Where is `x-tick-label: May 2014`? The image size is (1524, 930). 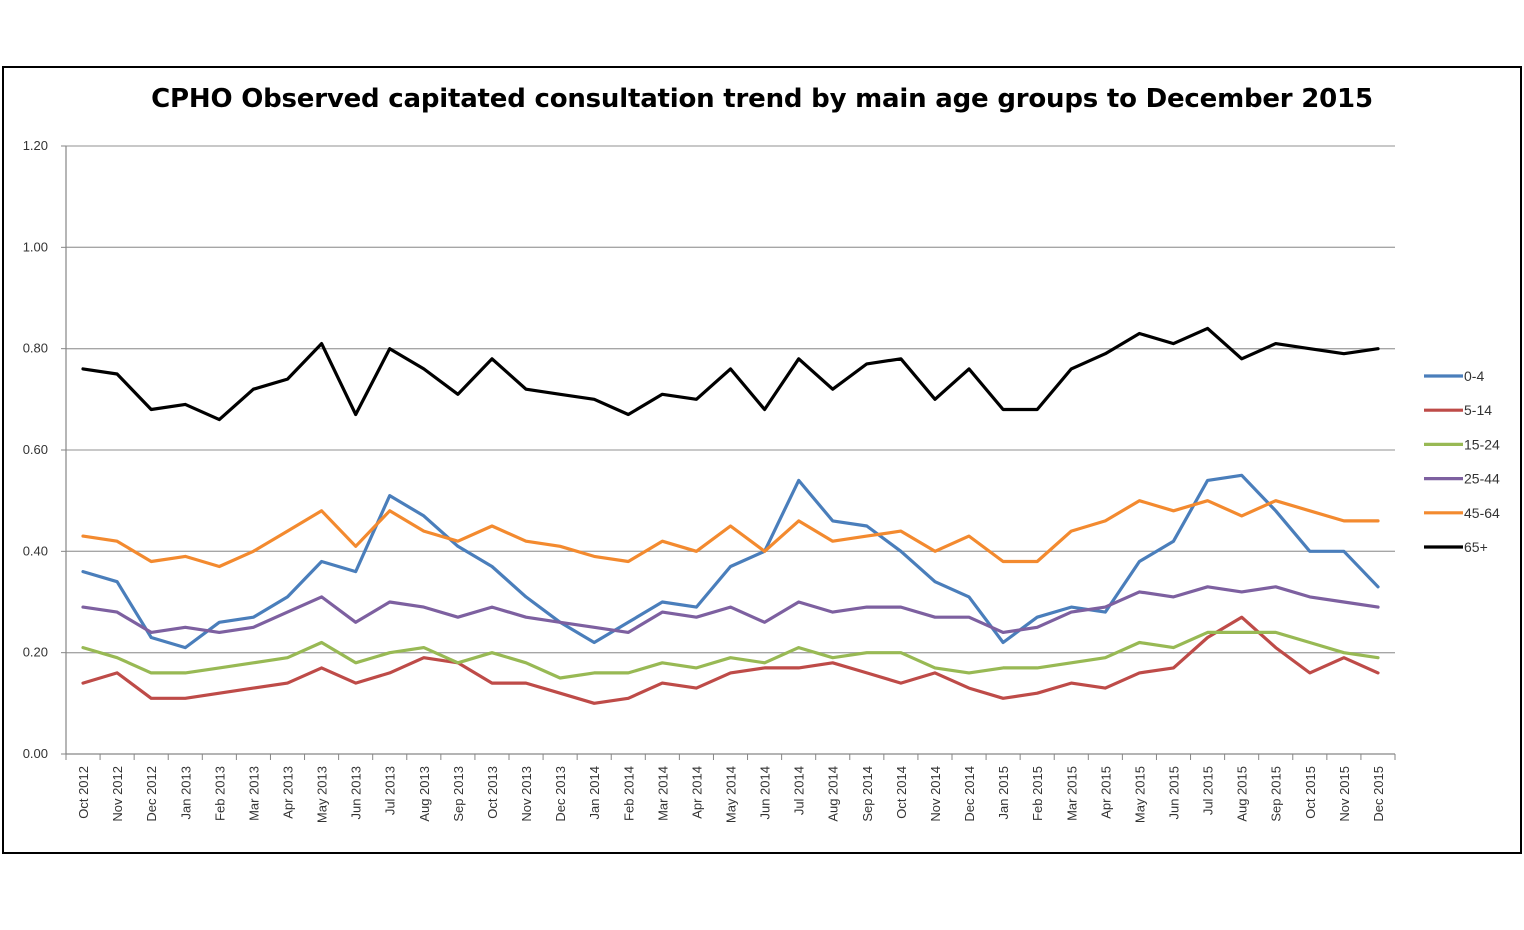
x-tick-label: May 2014 is located at coordinates (731, 794).